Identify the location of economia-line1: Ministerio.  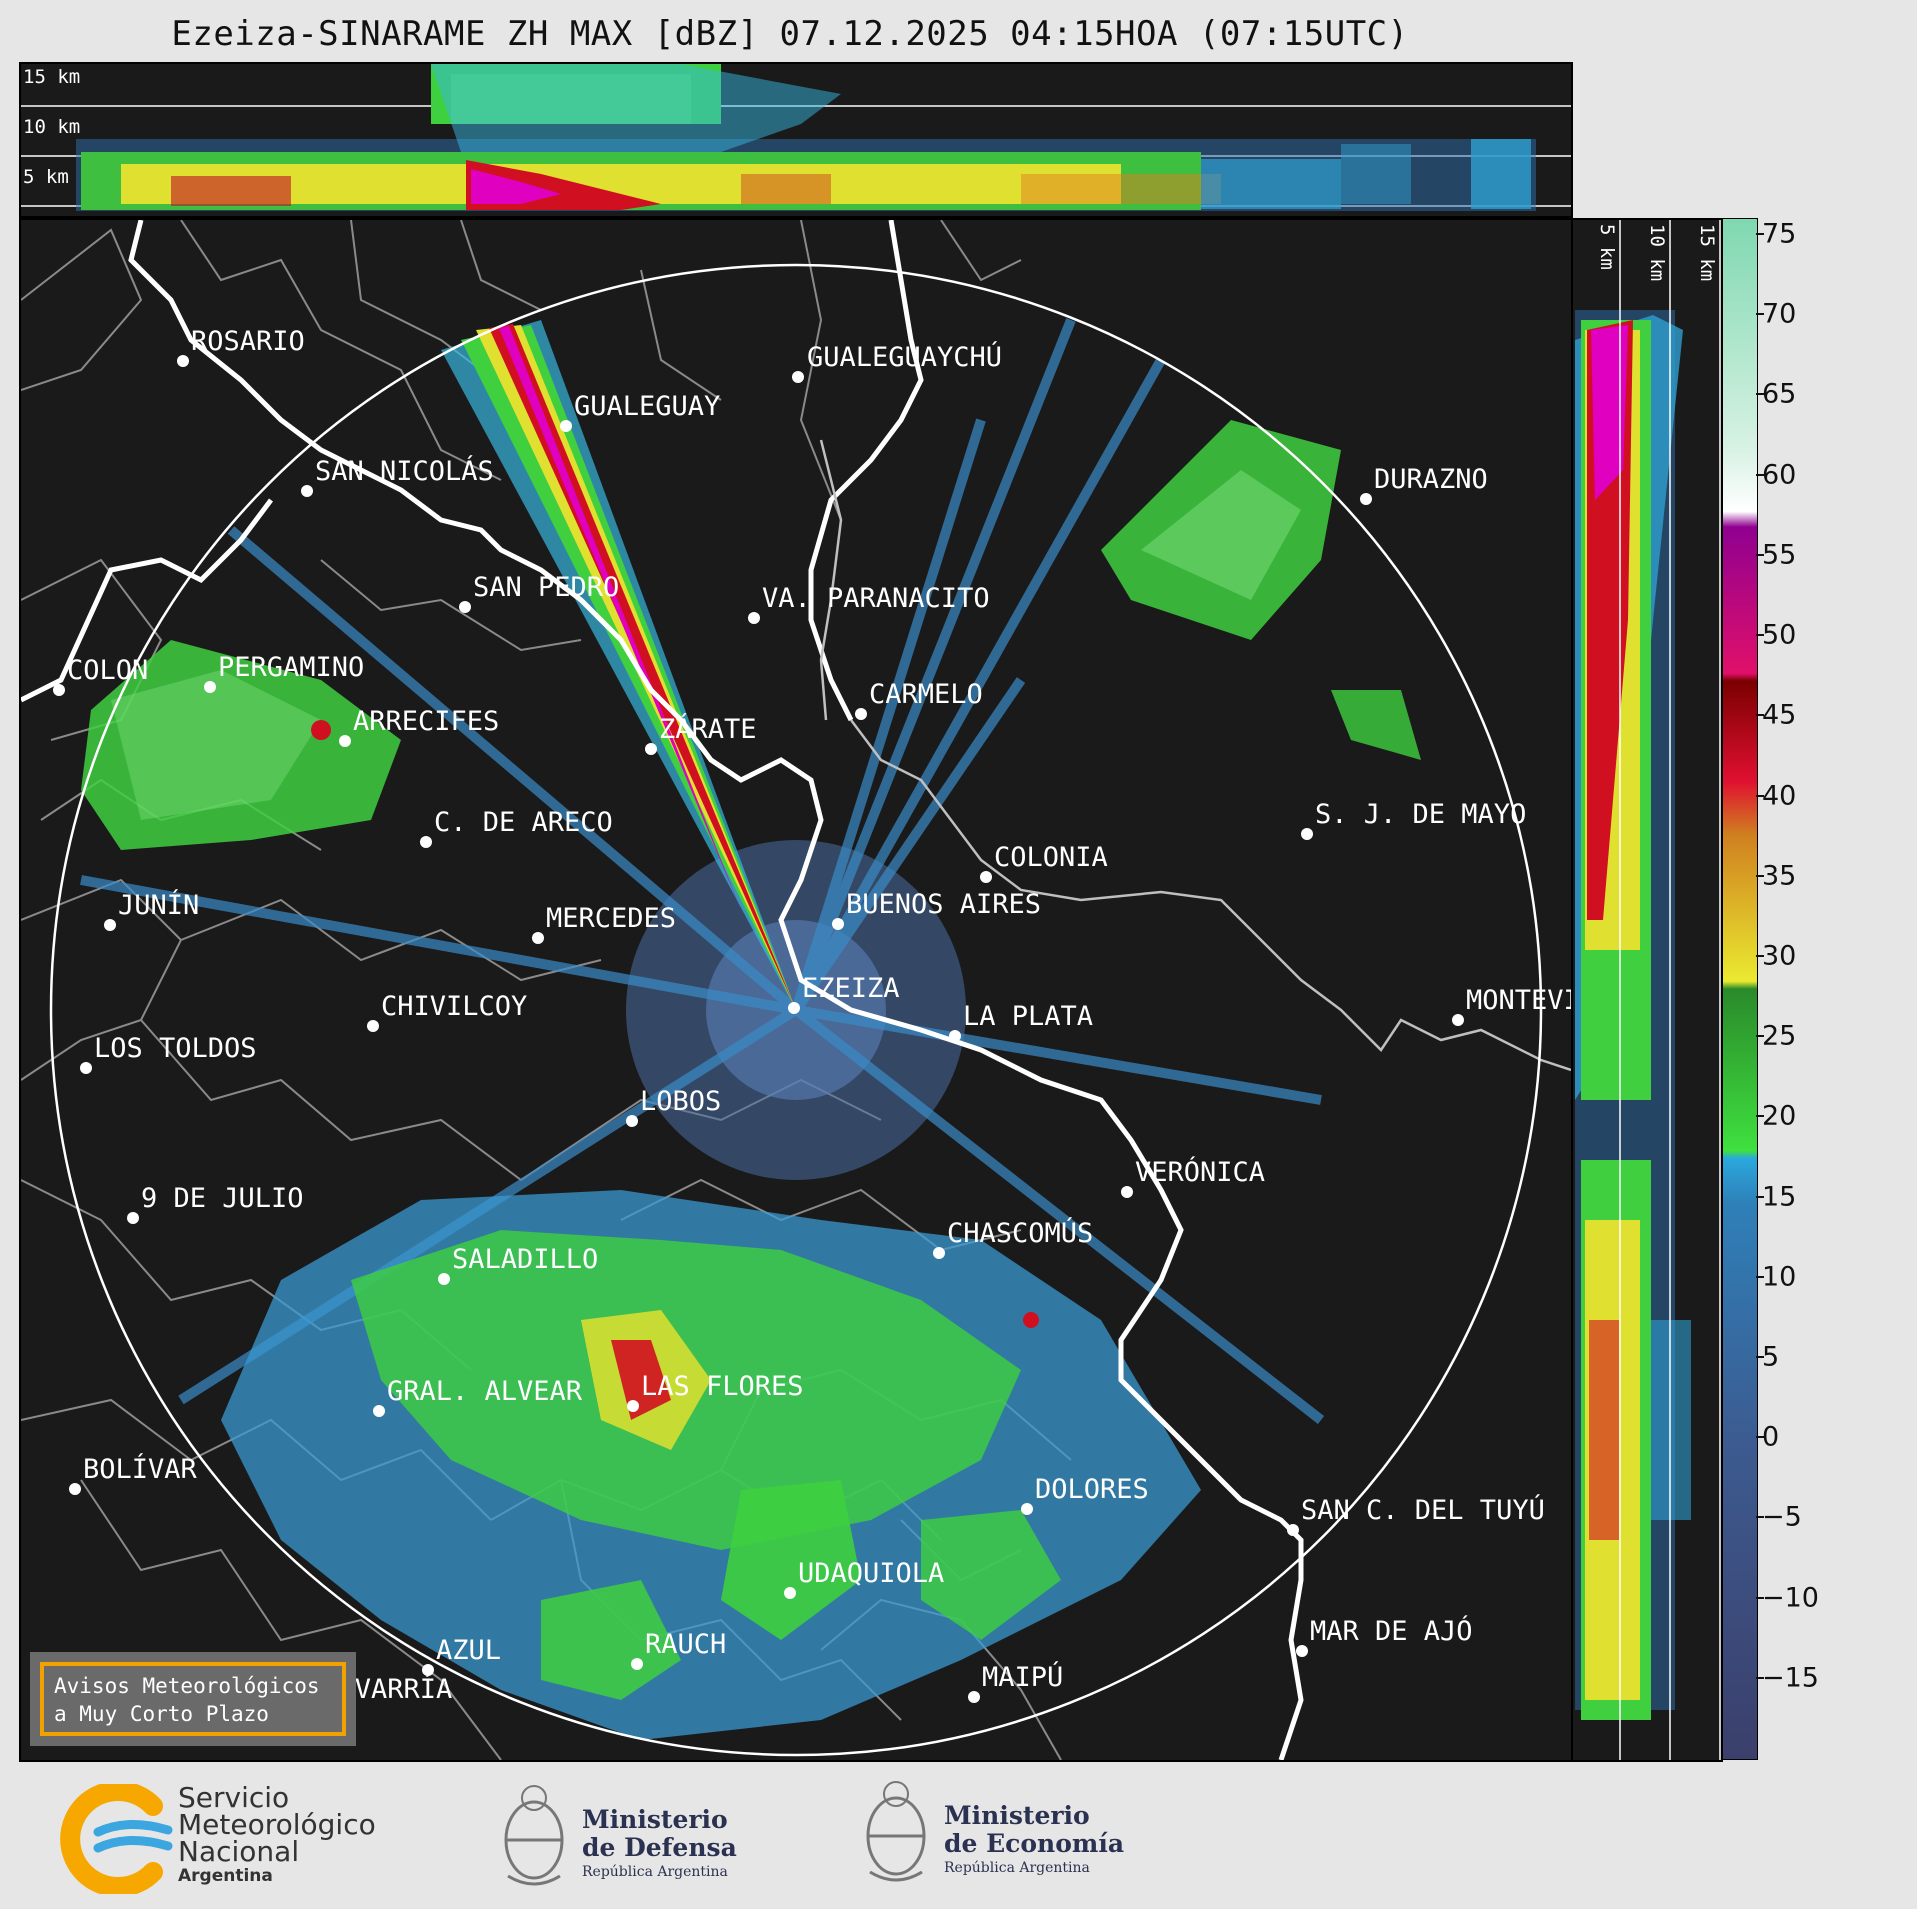
(1017, 1815).